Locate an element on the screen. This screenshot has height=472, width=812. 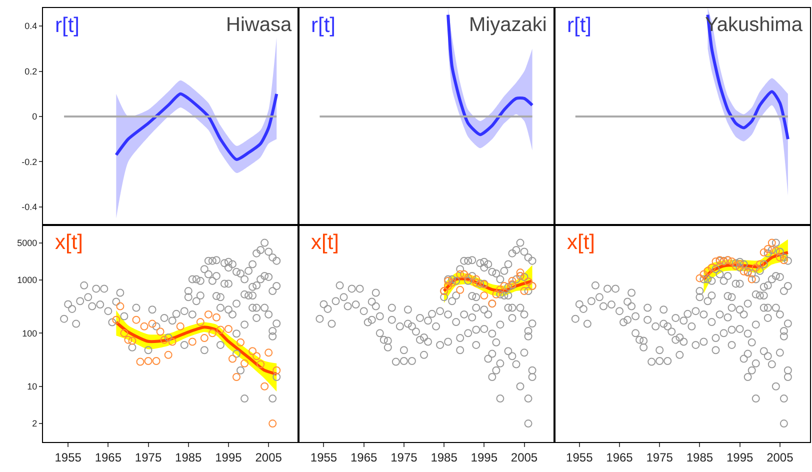
chart-title: Hiwasa is located at coordinates (259, 25).